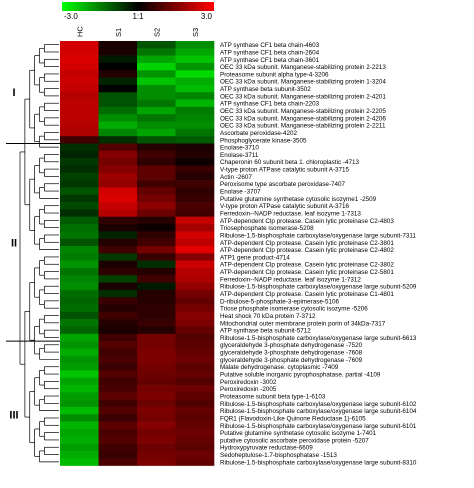  I want to click on row-label: ATP synthase beta subunit-5712, so click(265, 331).